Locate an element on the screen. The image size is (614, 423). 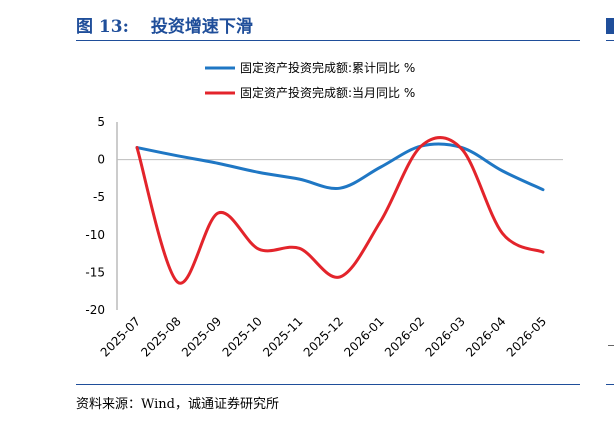
source-note: 资料来源：Wind，诚通证券研究所 is located at coordinates (177, 404).